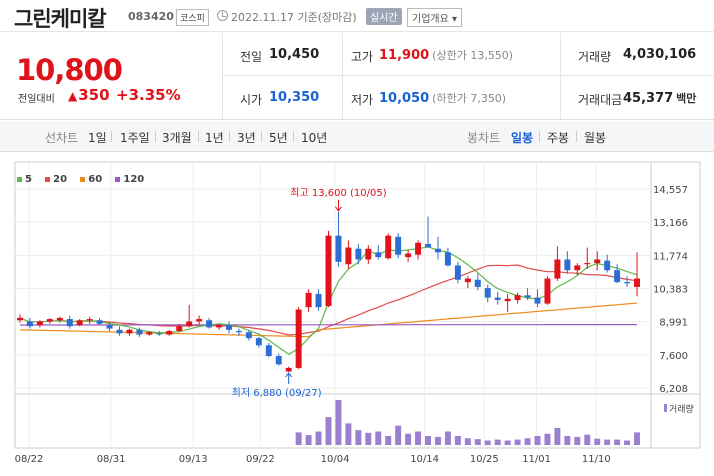 The width and height of the screenshot is (714, 476). I want to click on change-amount: 350, so click(88, 95).